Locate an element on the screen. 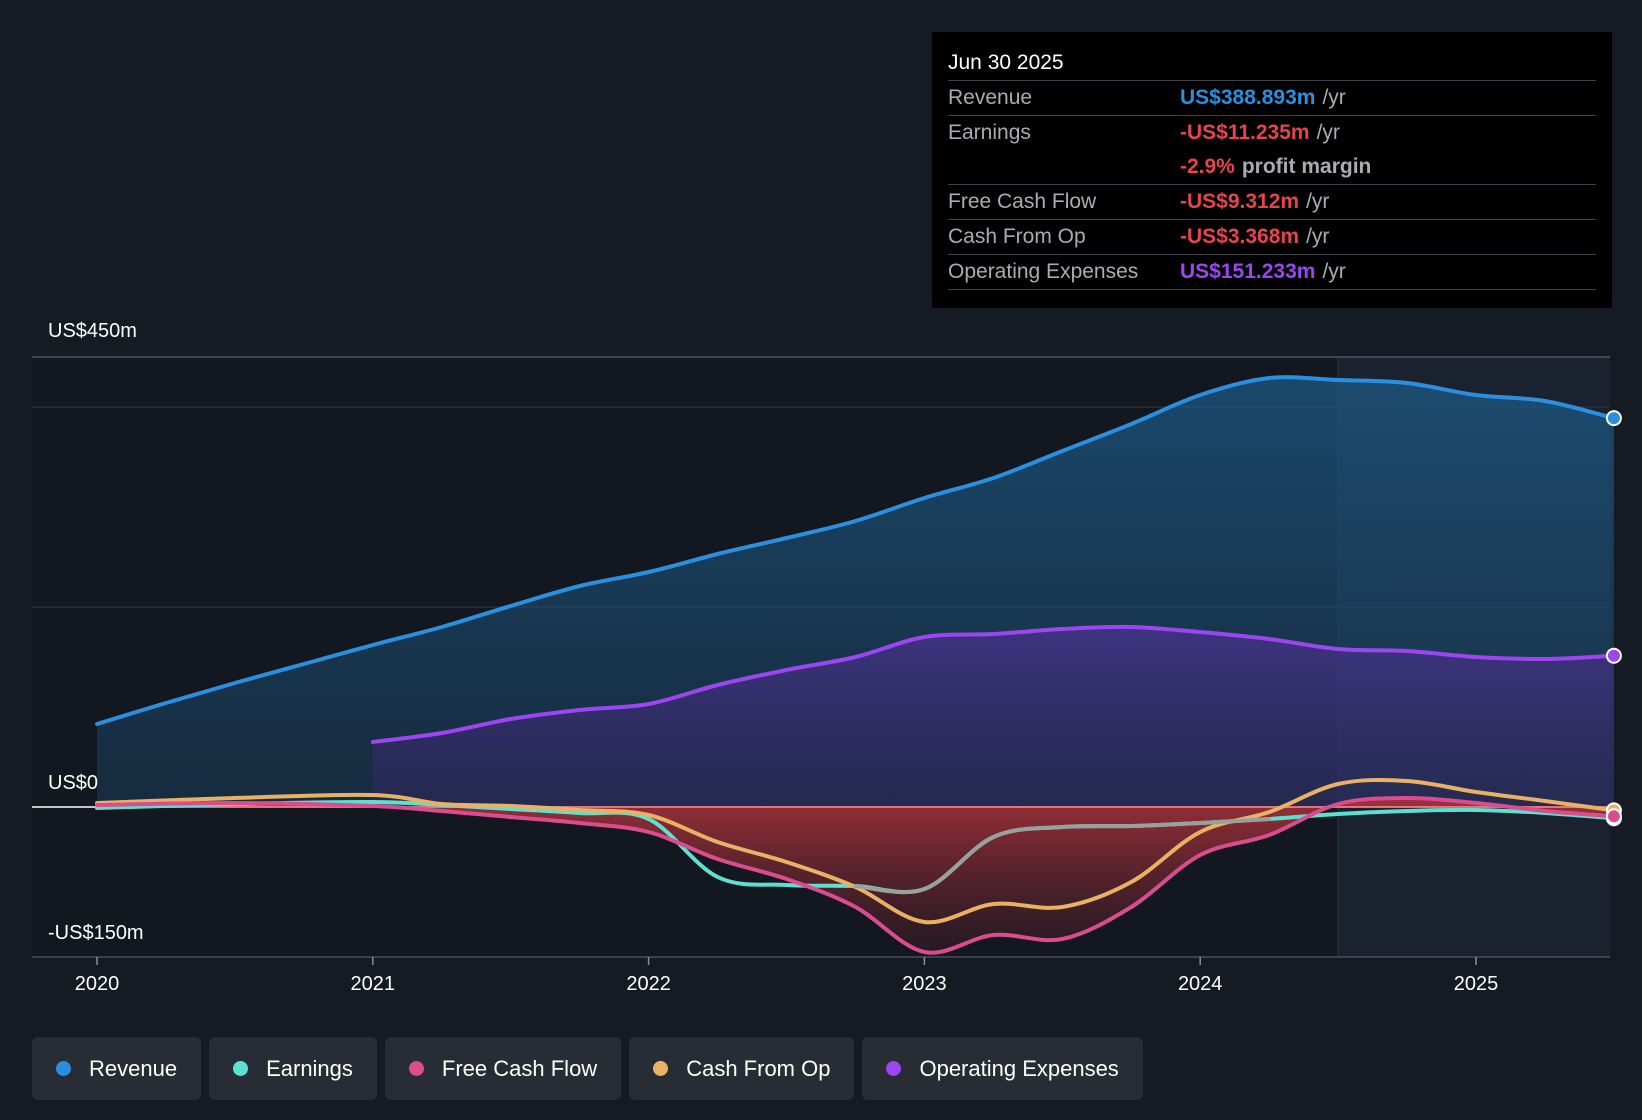 This screenshot has width=1642, height=1120. tooltip-row-profit-margin: -2.9% profit margin is located at coordinates (1272, 167).